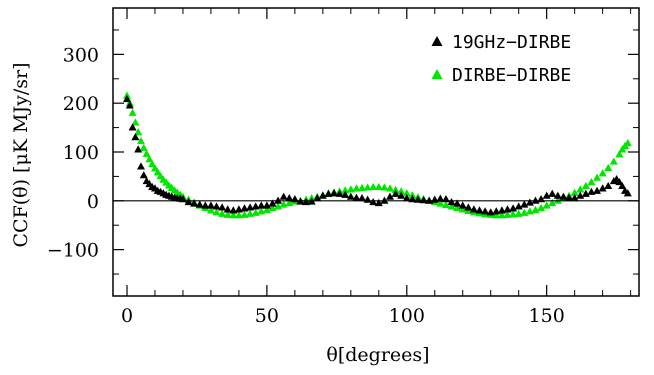 The height and width of the screenshot is (375, 654). What do you see at coordinates (501, 59) in the screenshot?
I see `legend: 19GHz−DIRBE DIRBE−DIRBE` at bounding box center [501, 59].